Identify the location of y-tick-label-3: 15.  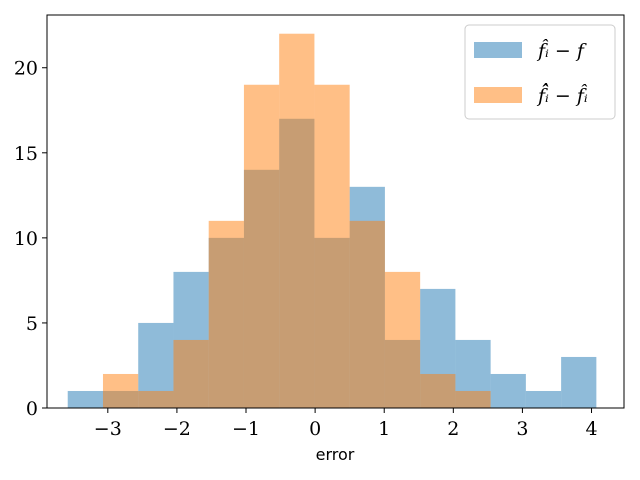
(26, 154).